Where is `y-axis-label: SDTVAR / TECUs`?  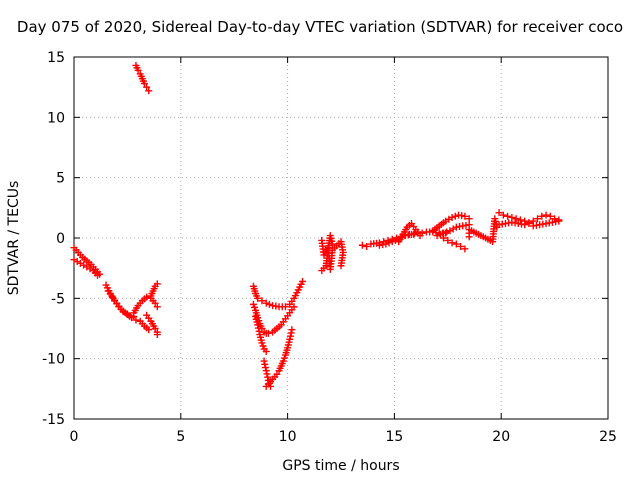 y-axis-label: SDTVAR / TECUs is located at coordinates (14, 238).